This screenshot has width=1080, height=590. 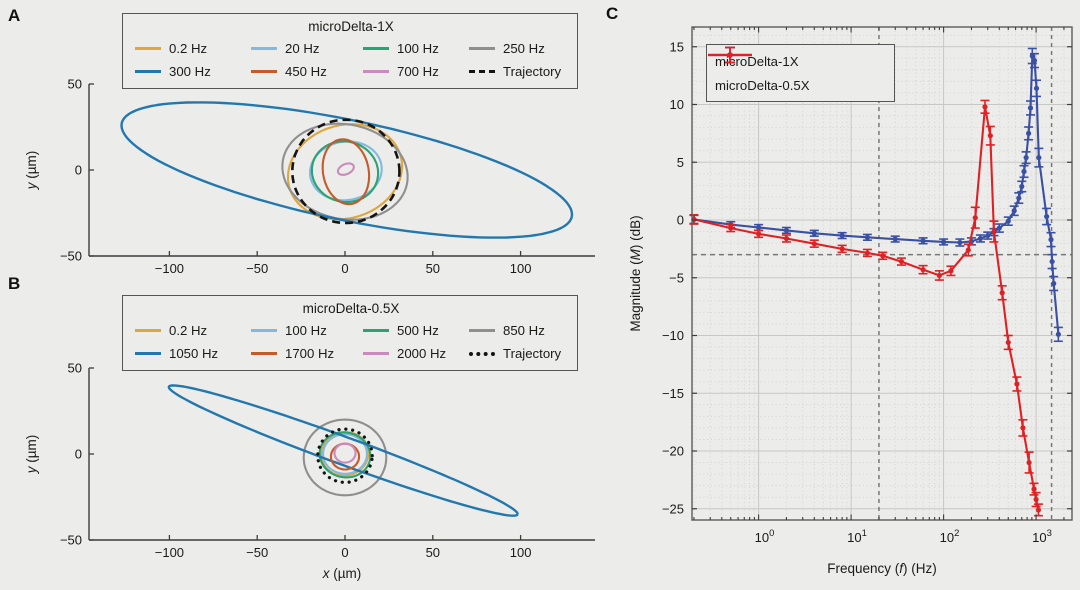 What do you see at coordinates (524, 330) in the screenshot?
I see `legend-item-label: 850 Hz` at bounding box center [524, 330].